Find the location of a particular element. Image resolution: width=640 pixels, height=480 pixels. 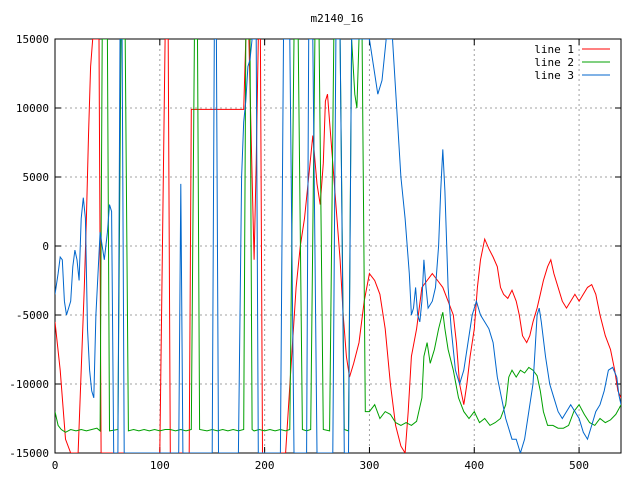

legend-label-1: line 1 is located at coordinates (554, 49).